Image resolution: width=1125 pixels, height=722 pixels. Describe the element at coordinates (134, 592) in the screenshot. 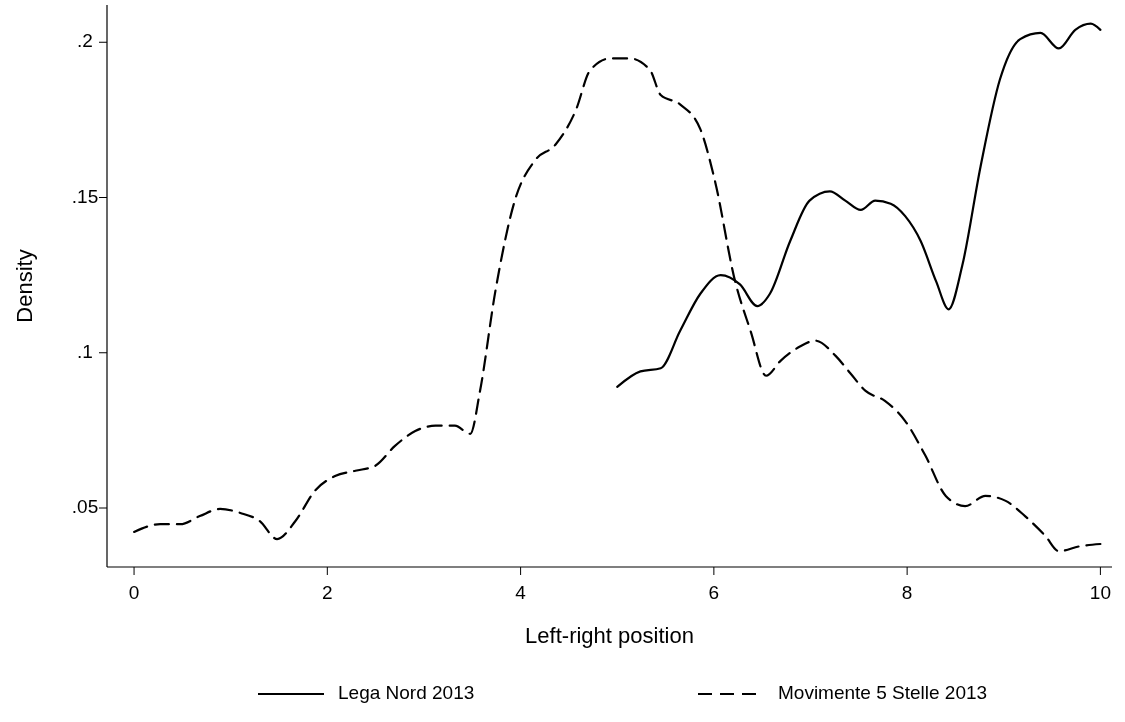

I see `x-tick-label: 0` at that location.